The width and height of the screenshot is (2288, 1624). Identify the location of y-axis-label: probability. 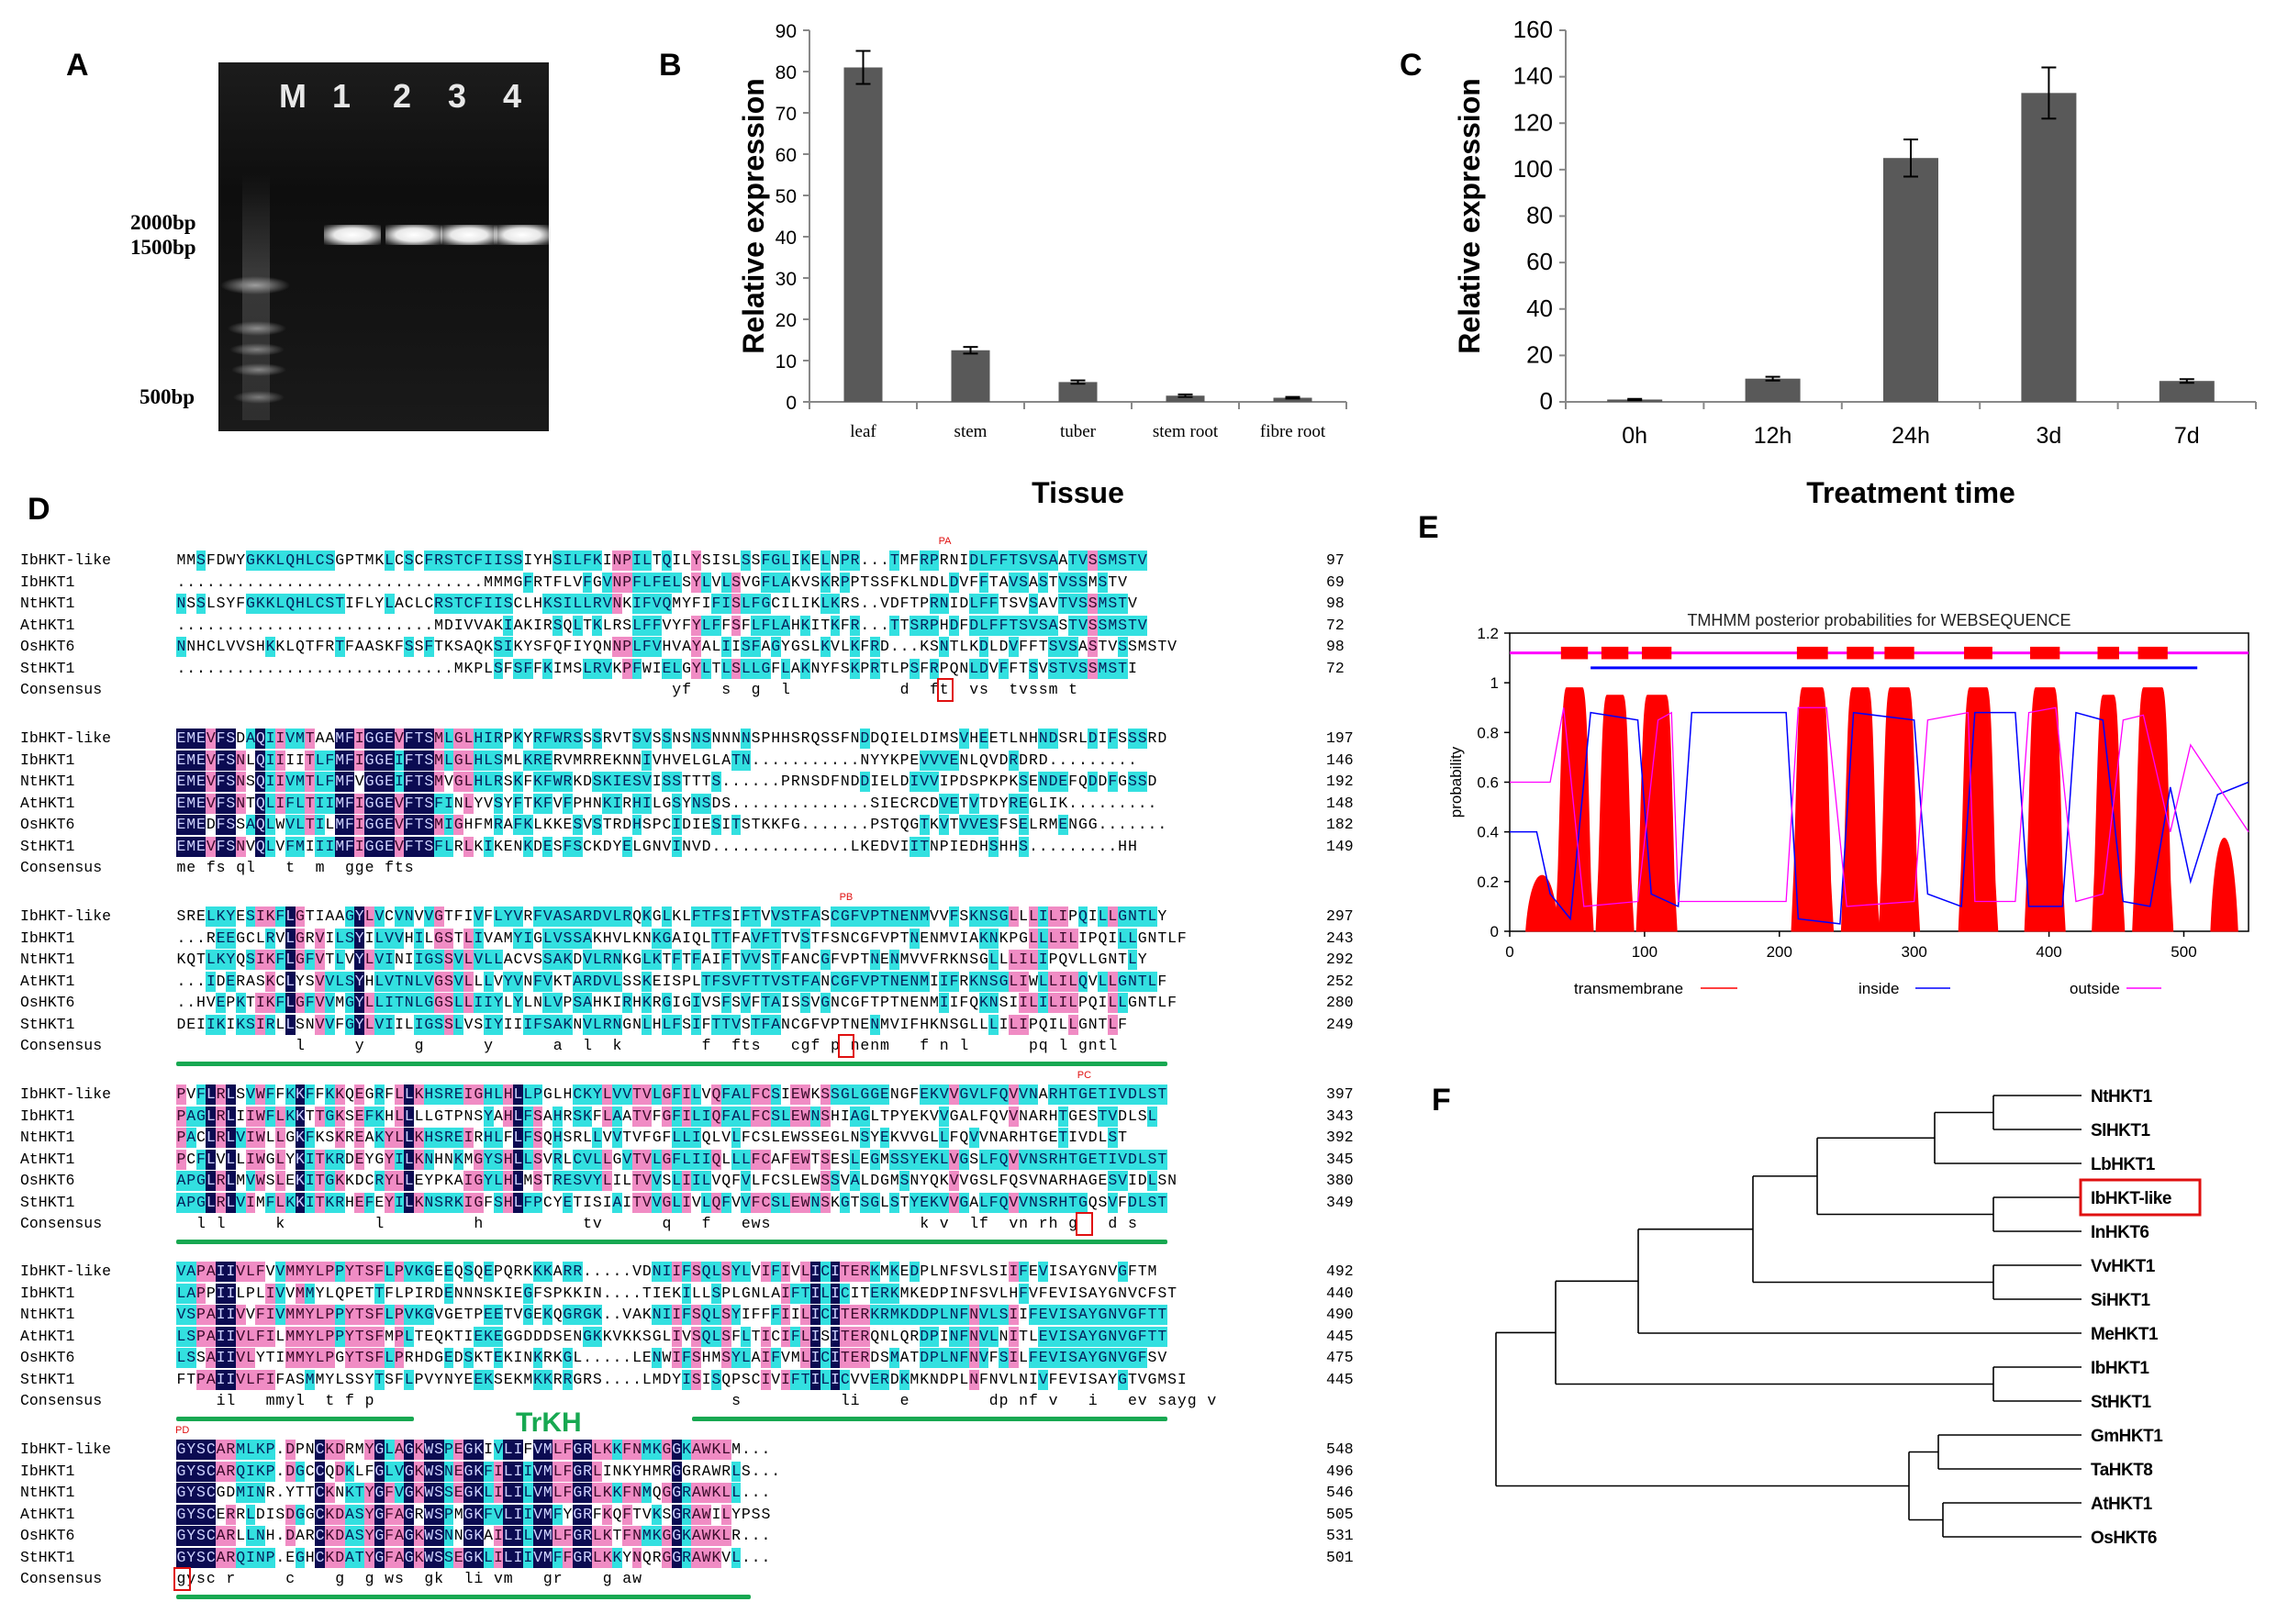
(1456, 782).